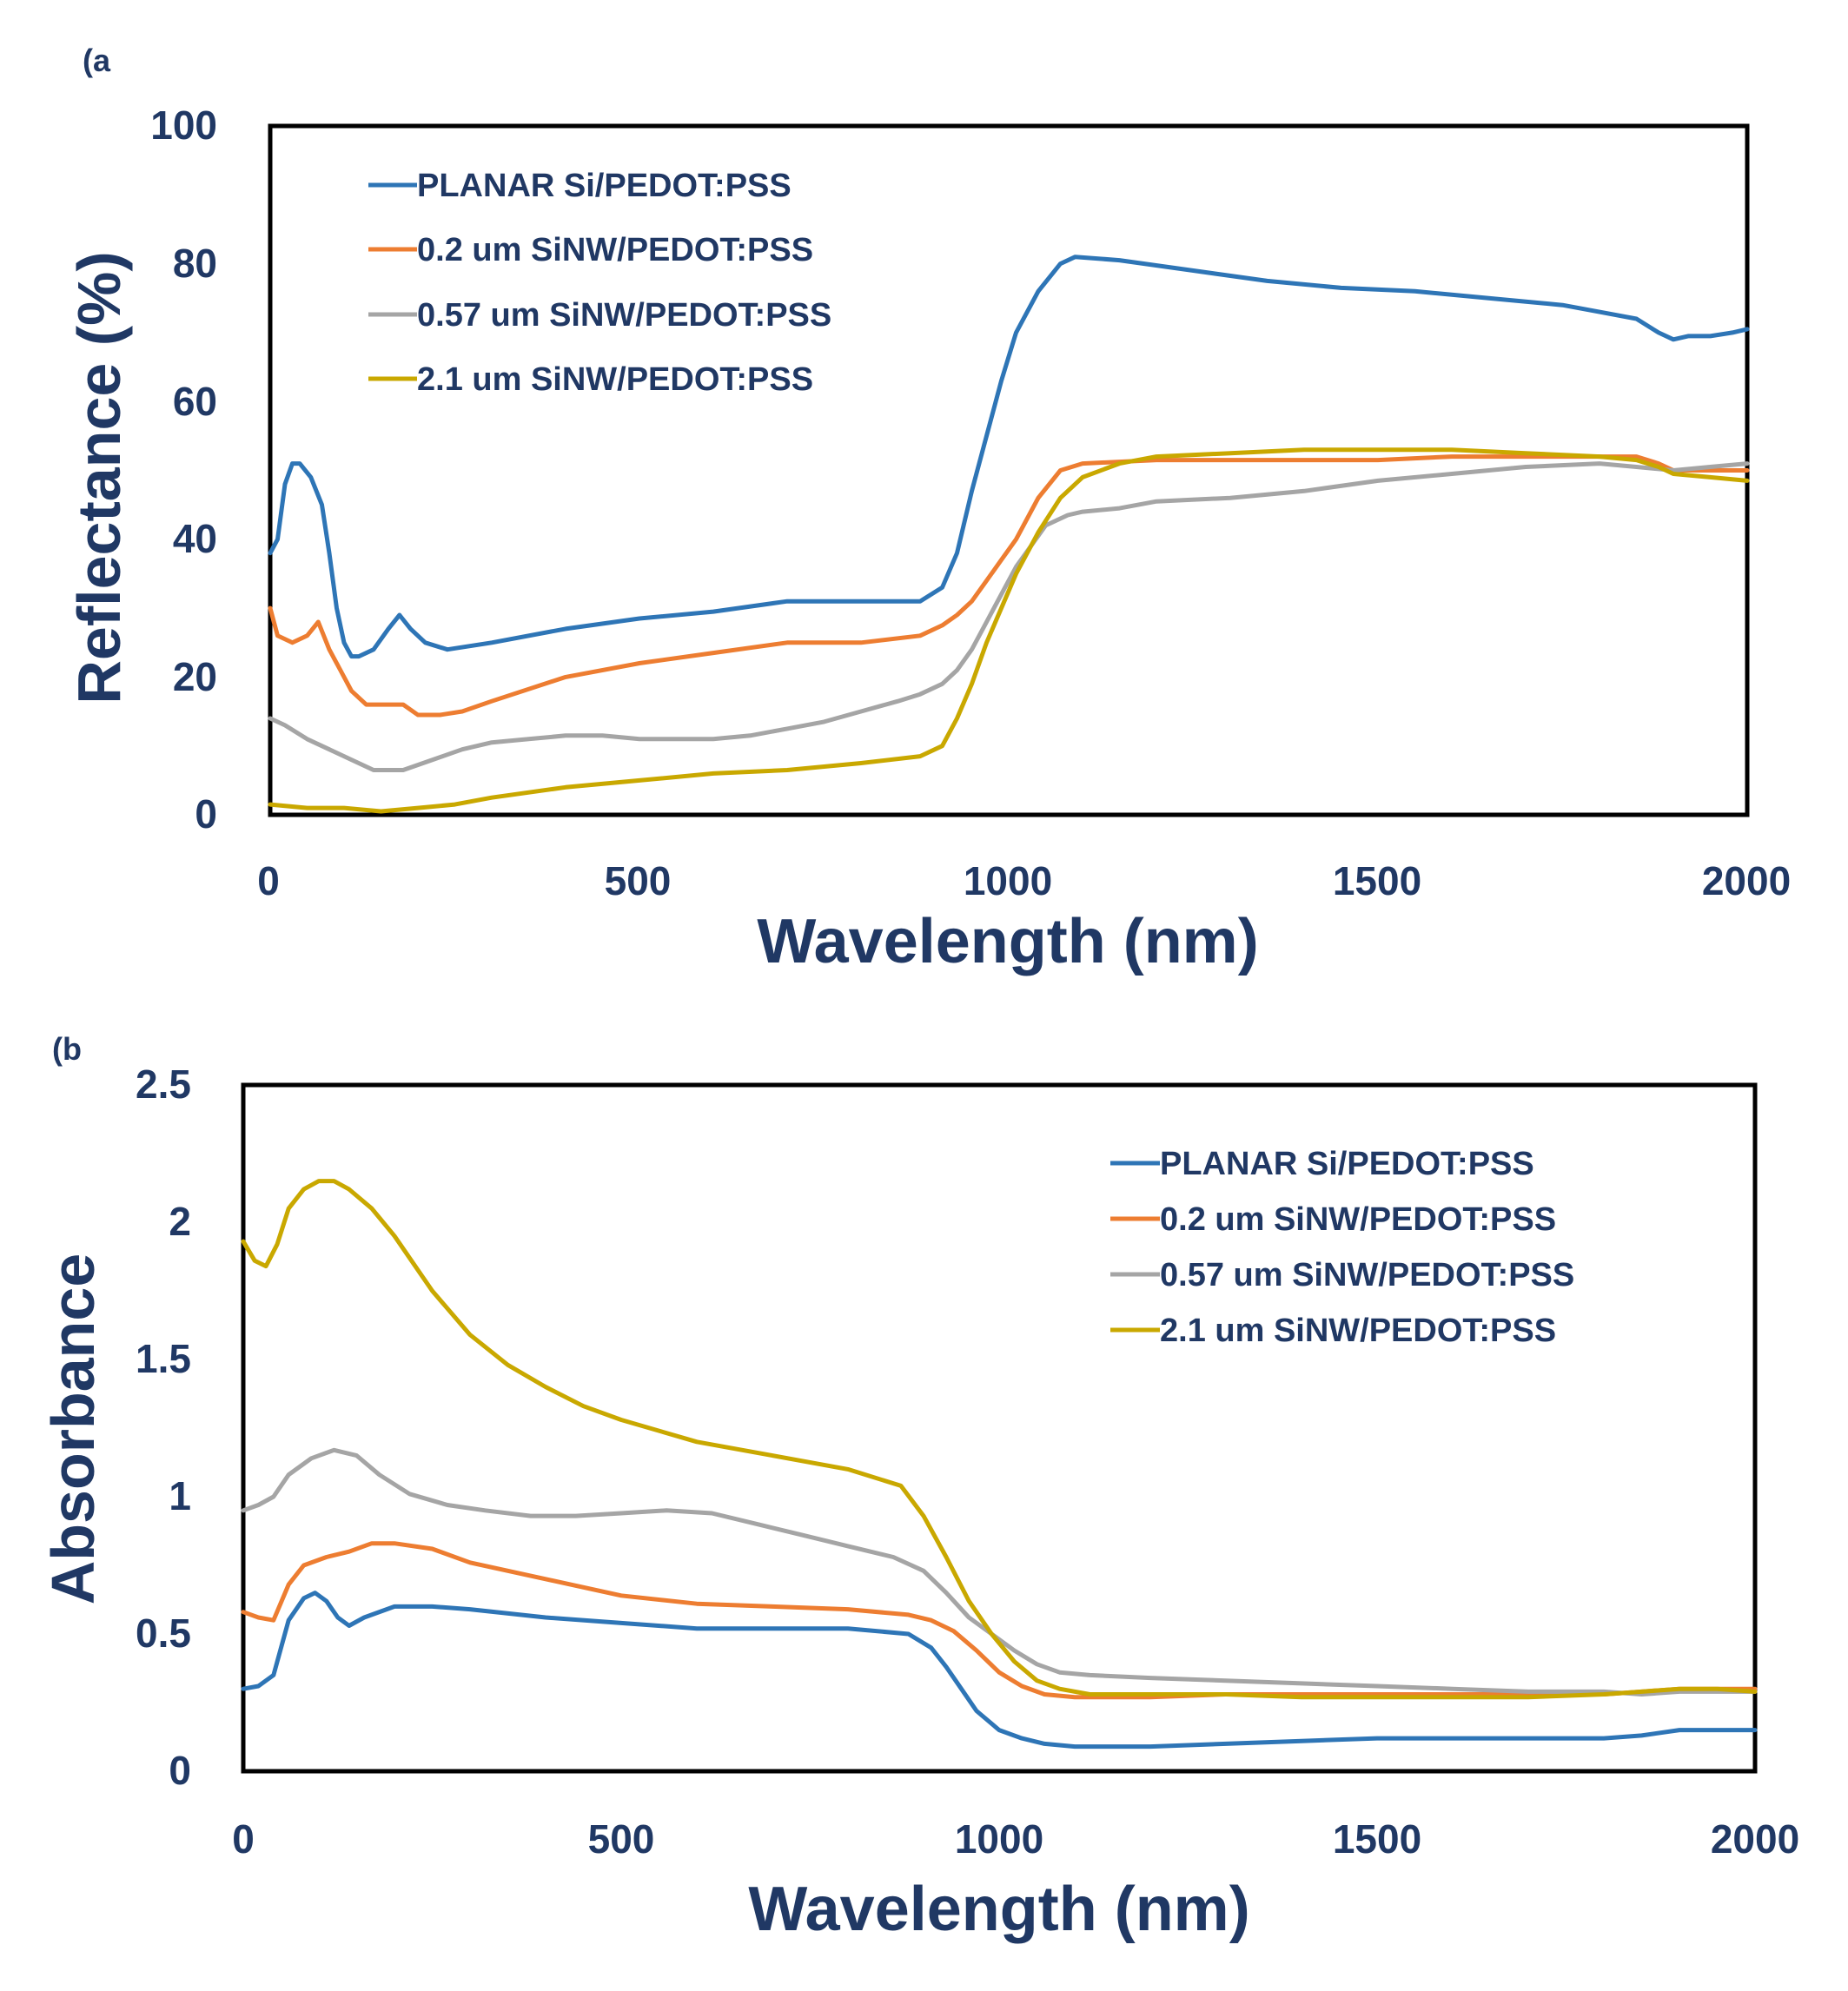  I want to click on y-axis-title: Absorbance, so click(73, 1429).